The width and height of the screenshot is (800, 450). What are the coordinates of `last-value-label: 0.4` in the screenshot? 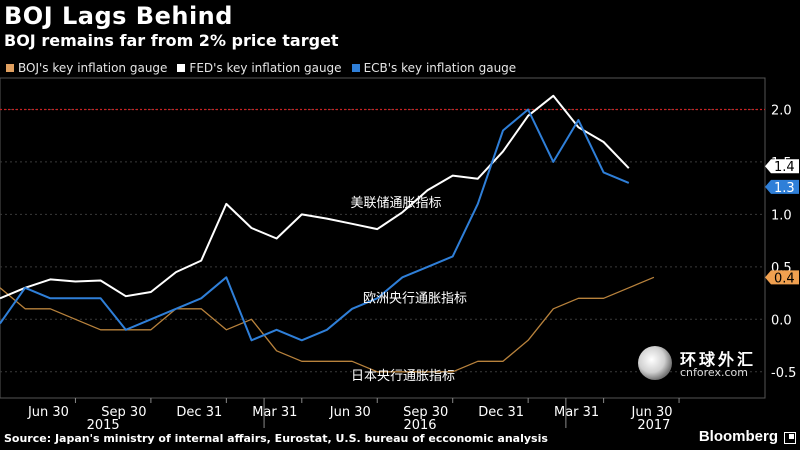 It's located at (784, 278).